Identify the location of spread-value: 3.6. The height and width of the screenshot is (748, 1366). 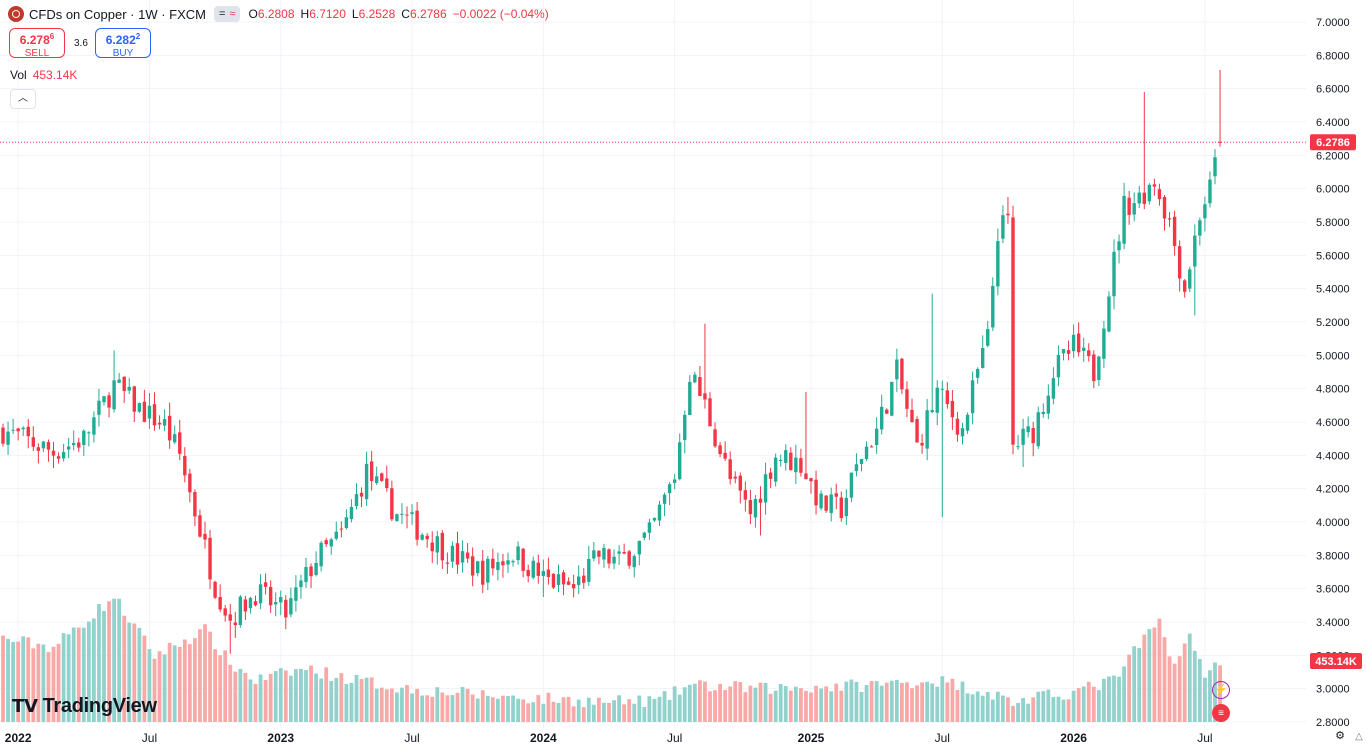
(81, 43).